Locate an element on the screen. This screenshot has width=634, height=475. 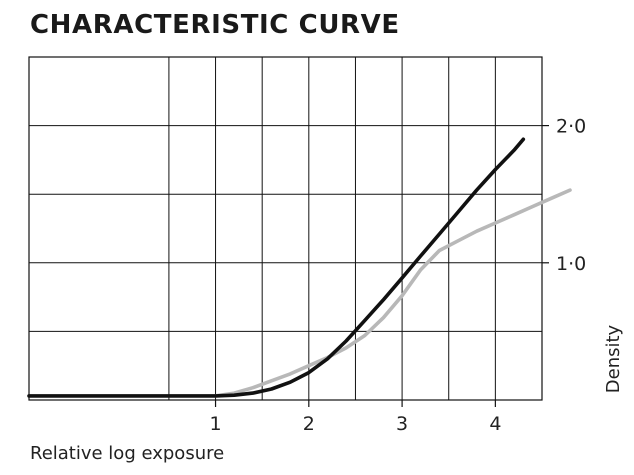
x-tick-label-3: 4 is located at coordinates (495, 424).